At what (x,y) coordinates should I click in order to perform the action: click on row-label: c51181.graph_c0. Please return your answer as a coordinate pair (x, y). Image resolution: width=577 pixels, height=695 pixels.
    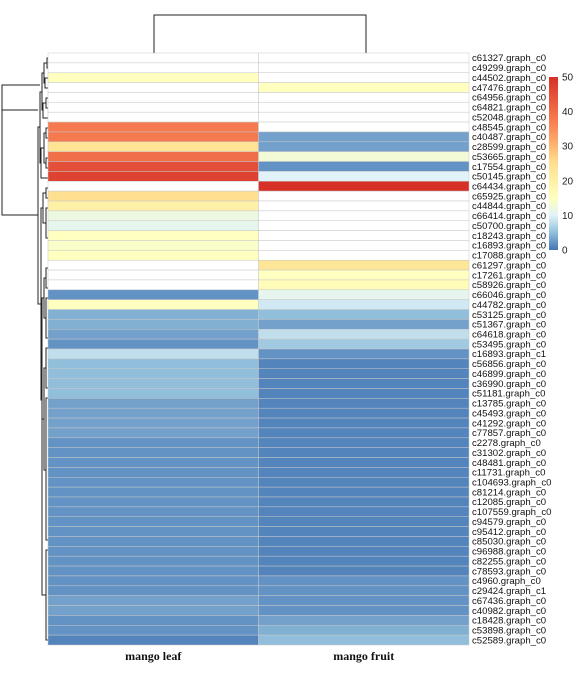
    Looking at the image, I should click on (508, 394).